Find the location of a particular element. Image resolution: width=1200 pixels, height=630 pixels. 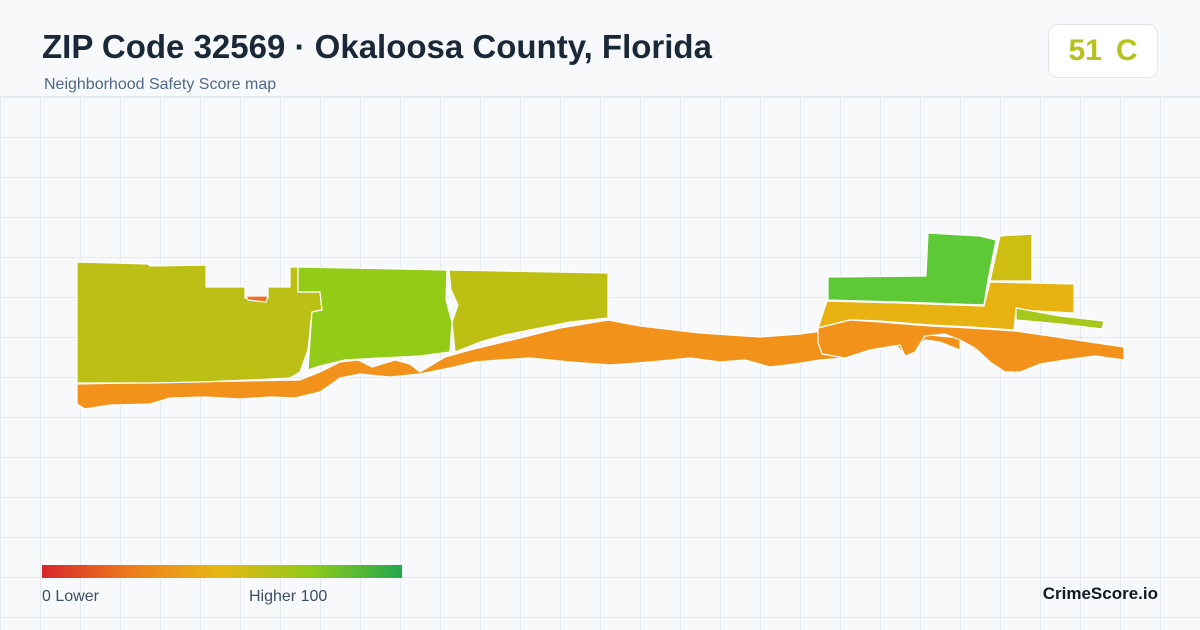

map-region-east-beach-strip is located at coordinates (971, 346).